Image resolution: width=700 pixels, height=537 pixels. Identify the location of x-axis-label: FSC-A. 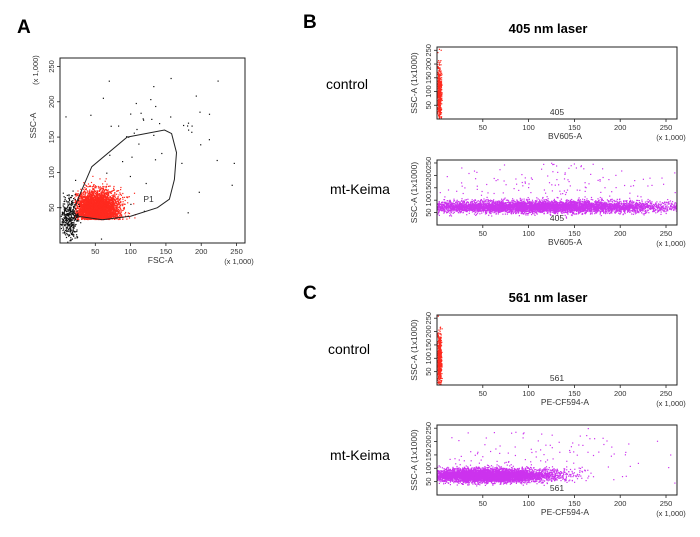
(161, 260).